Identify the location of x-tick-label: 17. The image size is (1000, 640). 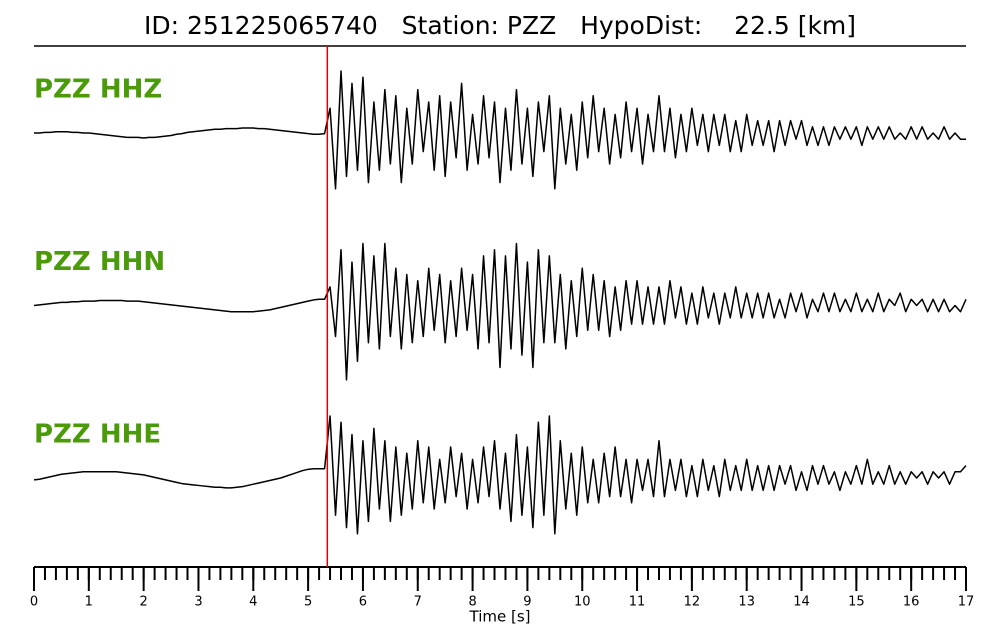
(966, 602).